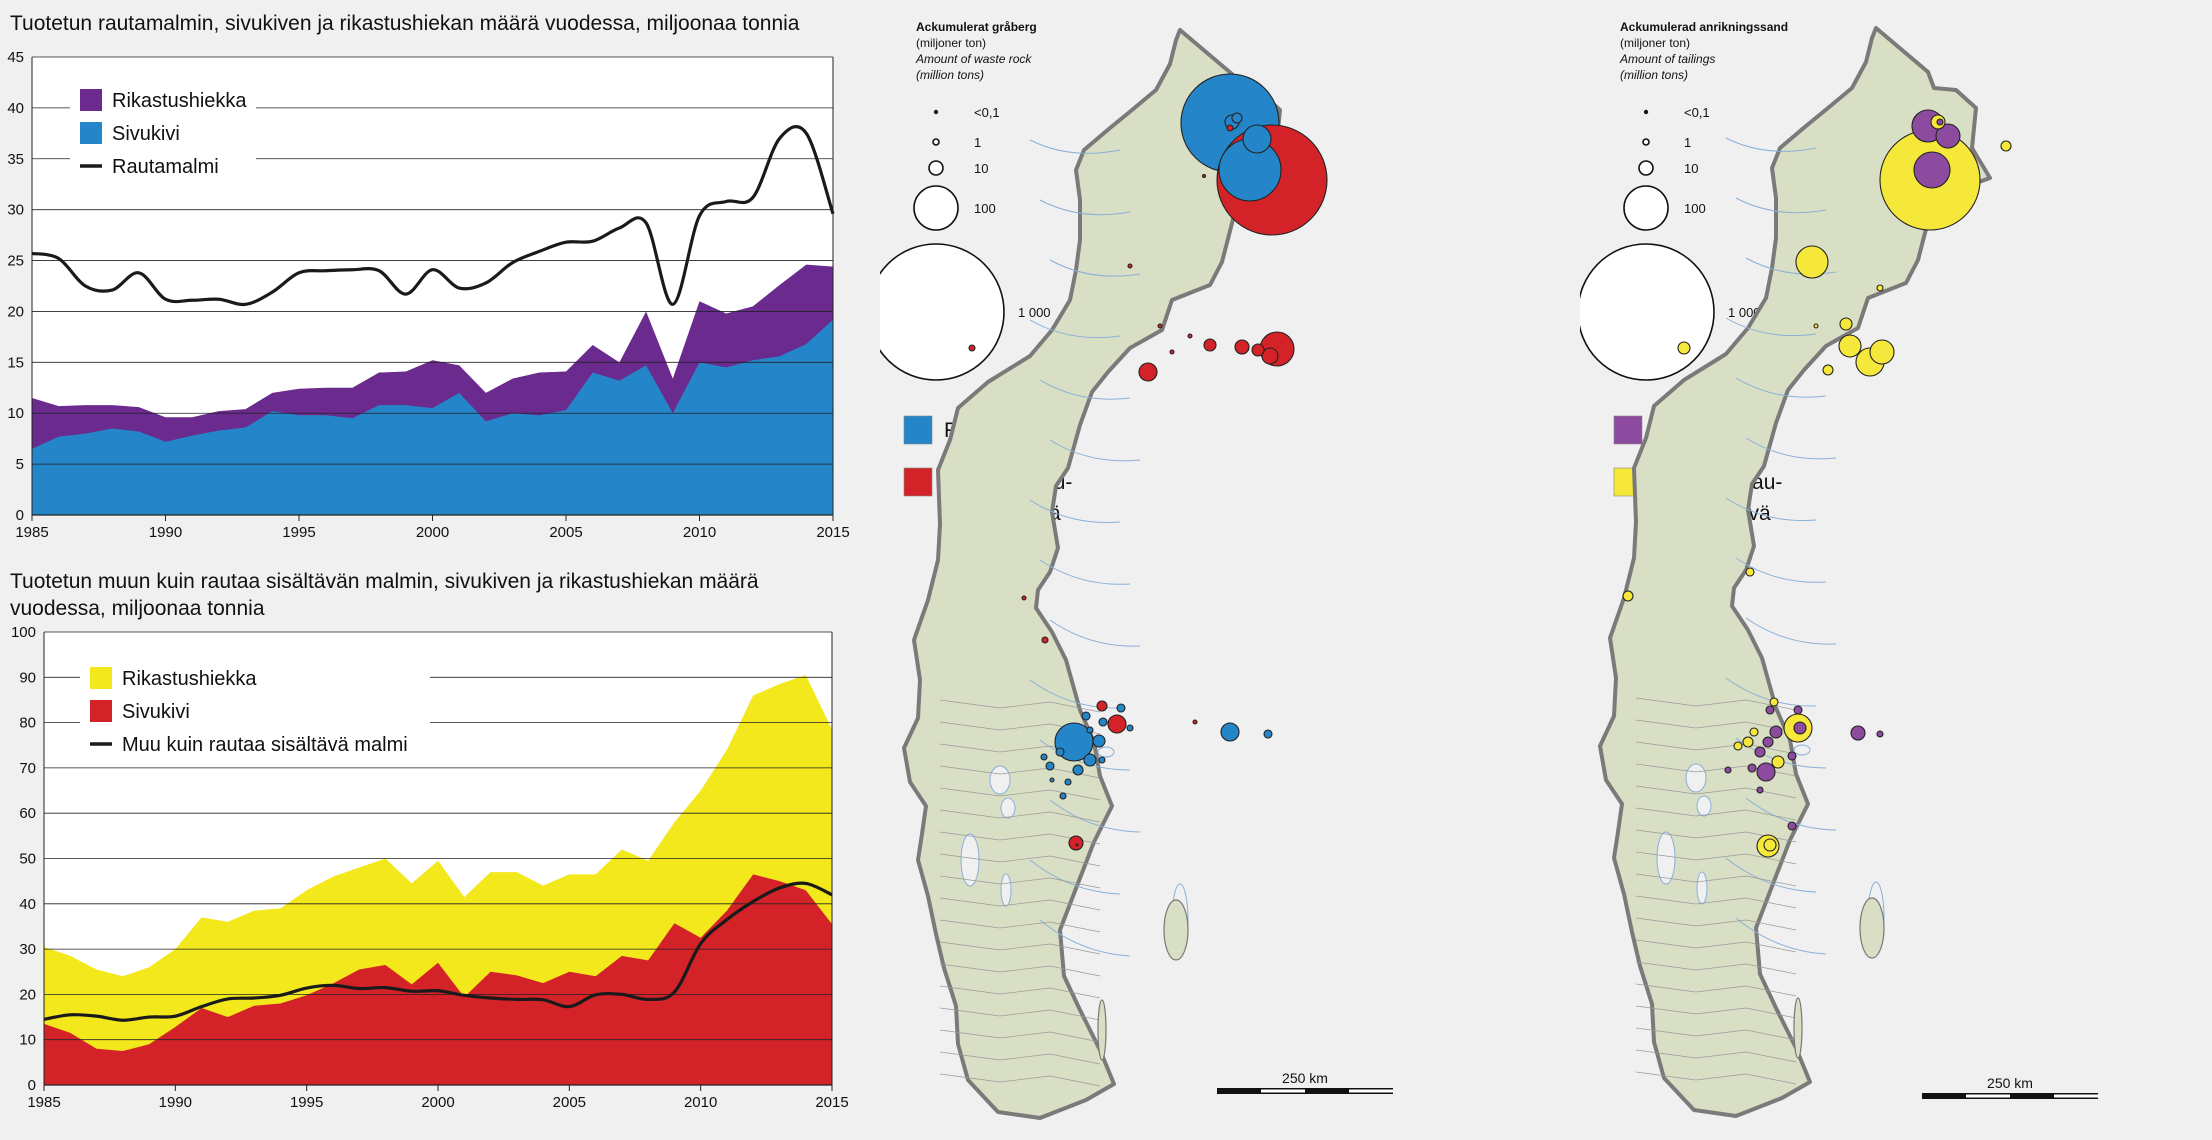 This screenshot has height=1140, width=2212. I want to click on legend-label: Sivukivi, so click(156, 712).